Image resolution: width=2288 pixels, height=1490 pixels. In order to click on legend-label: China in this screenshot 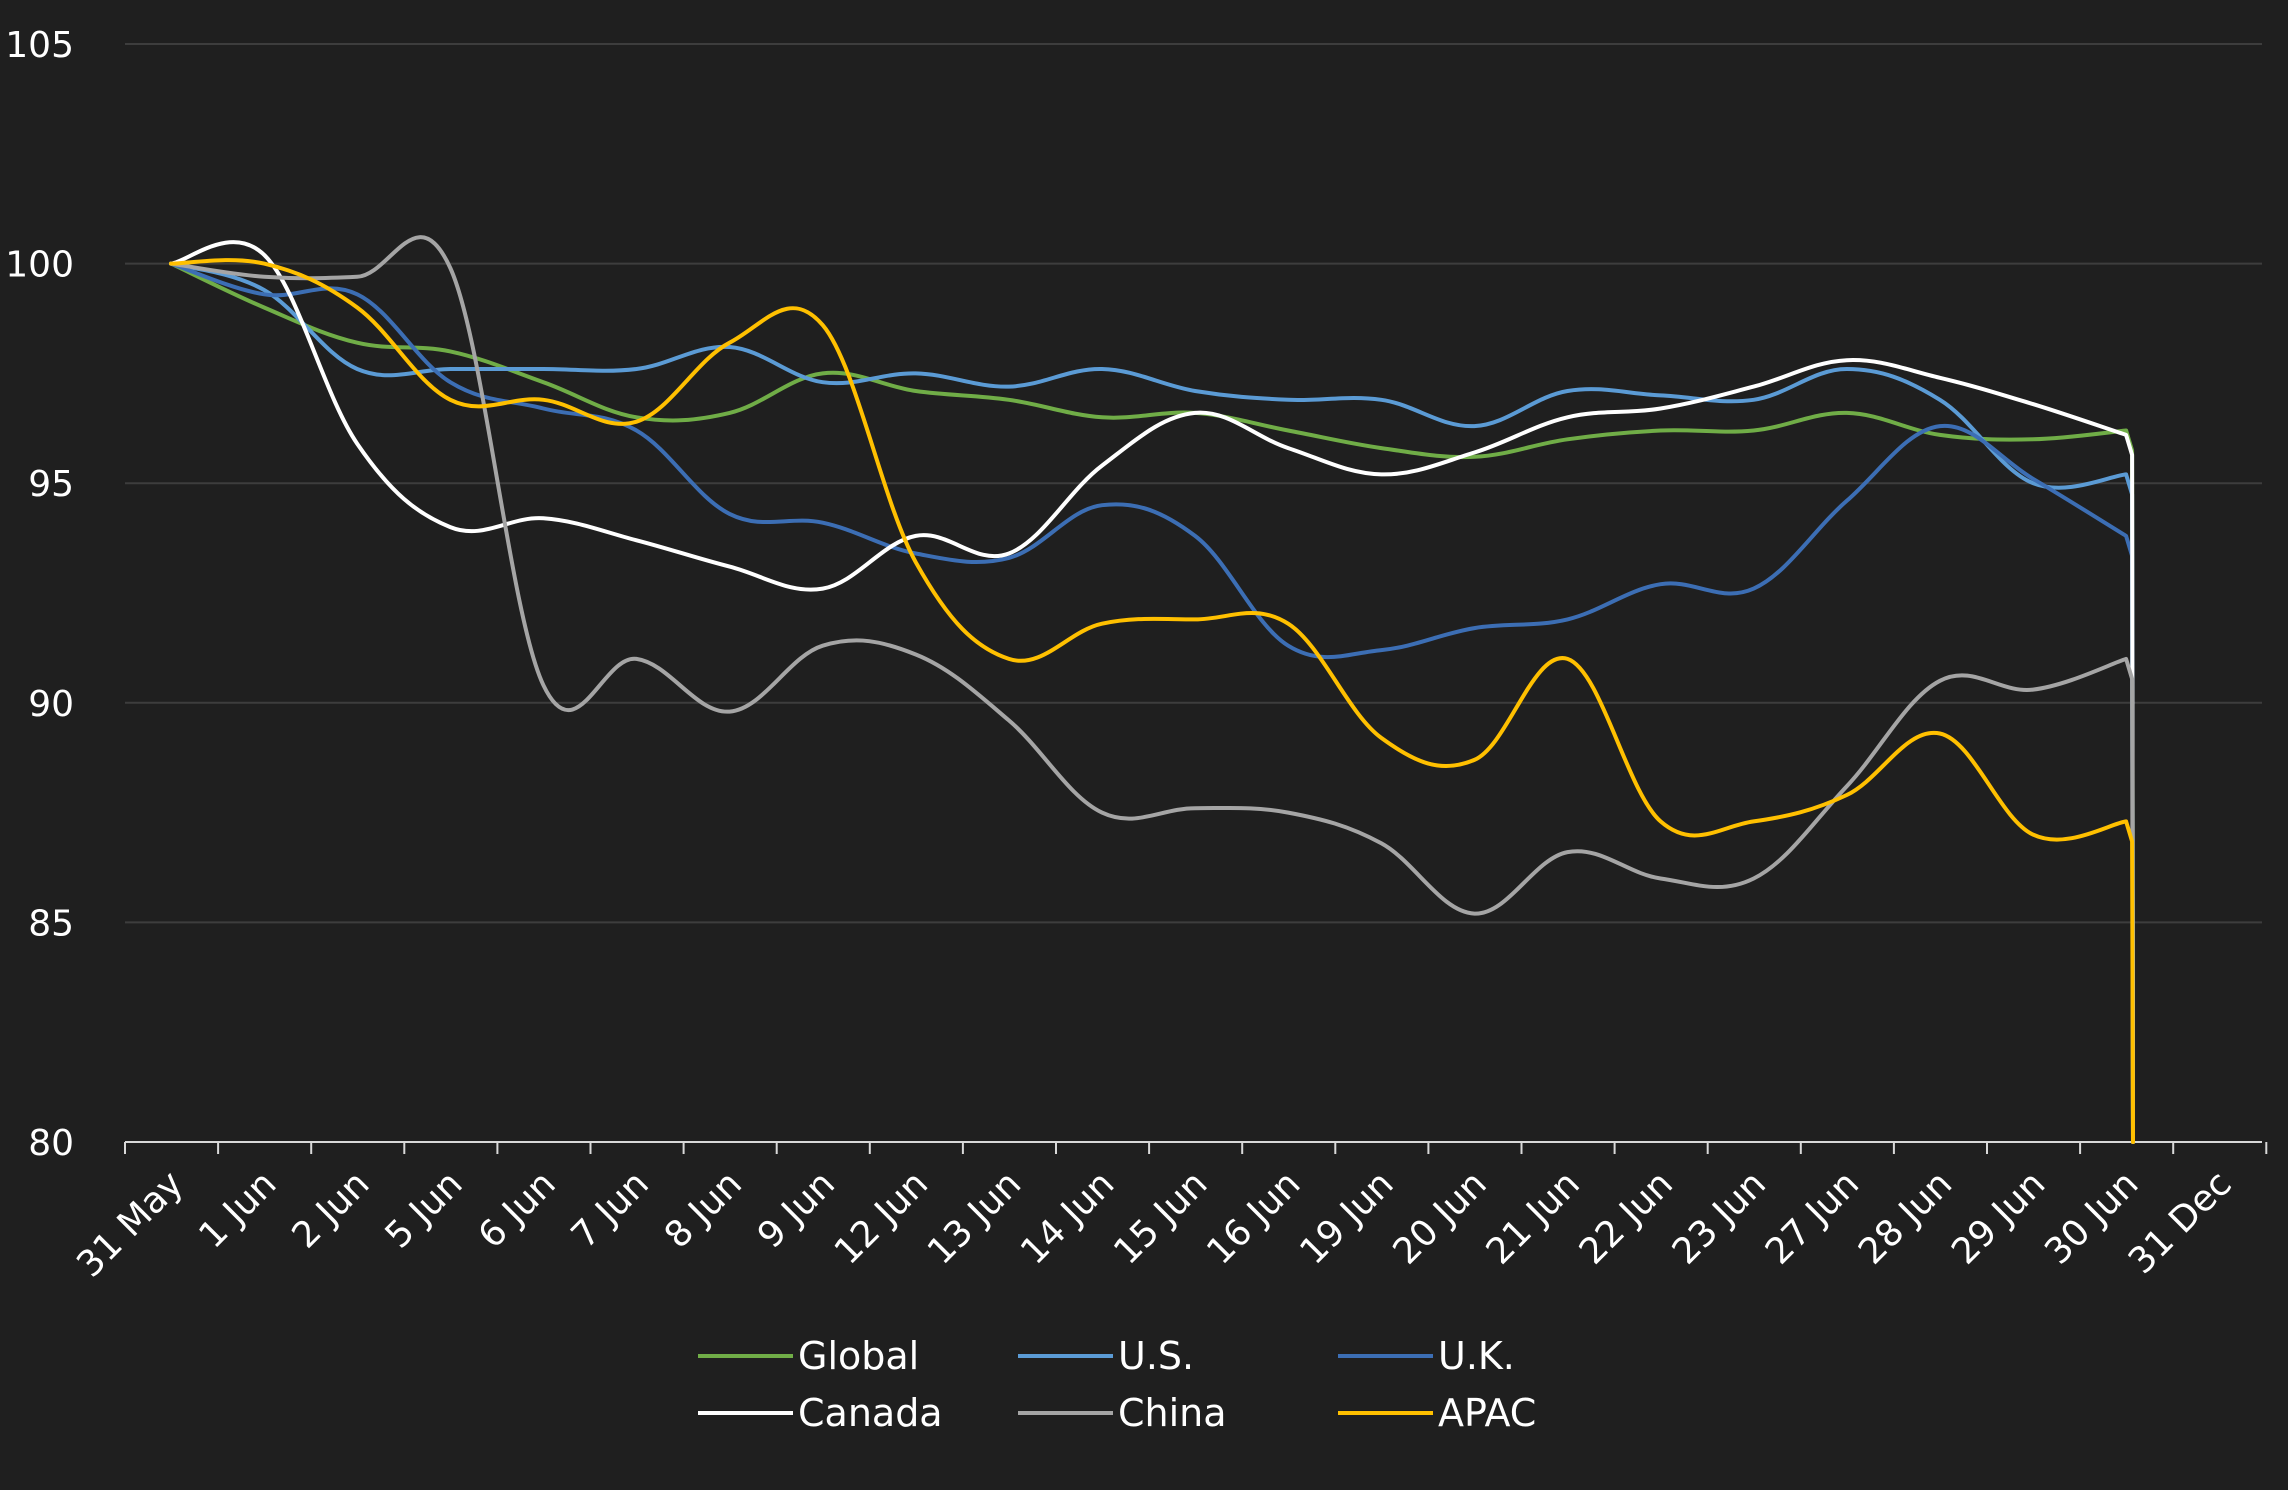, I will do `click(1172, 1413)`.